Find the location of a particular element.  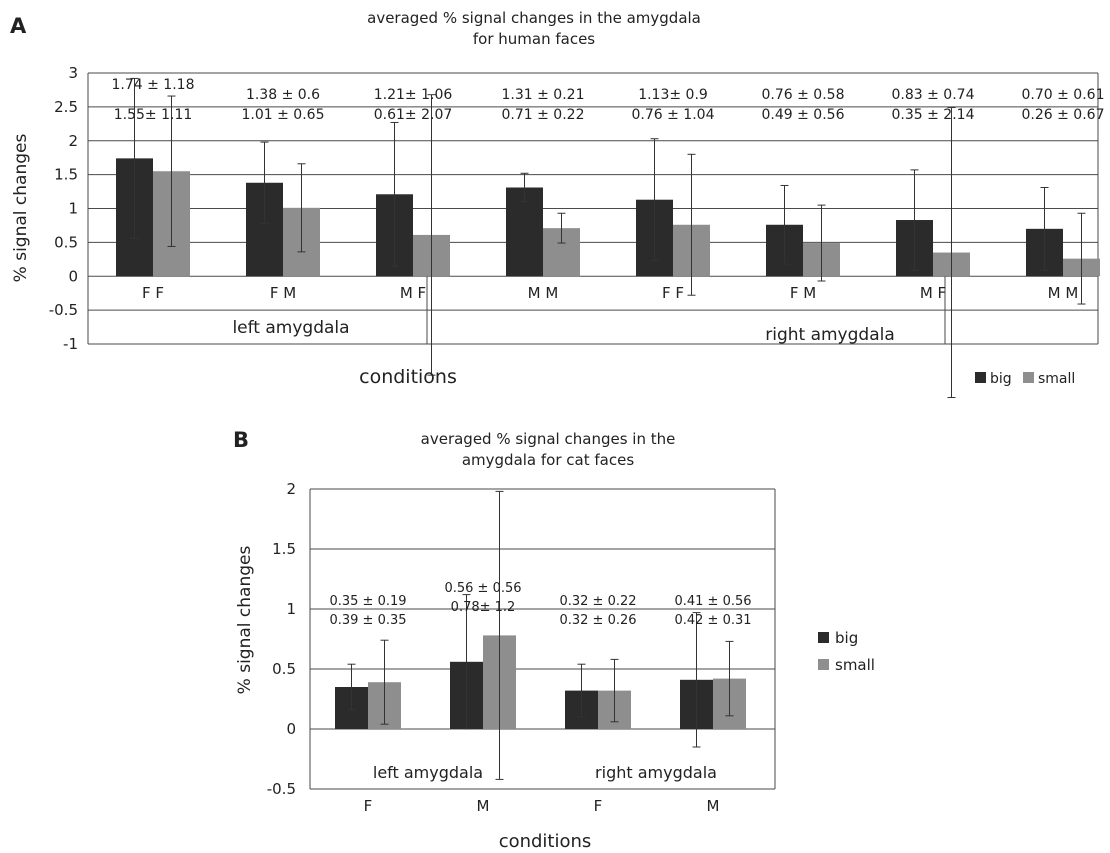

chart-a-y-axis-title: % signal changes is located at coordinates (21, 208).